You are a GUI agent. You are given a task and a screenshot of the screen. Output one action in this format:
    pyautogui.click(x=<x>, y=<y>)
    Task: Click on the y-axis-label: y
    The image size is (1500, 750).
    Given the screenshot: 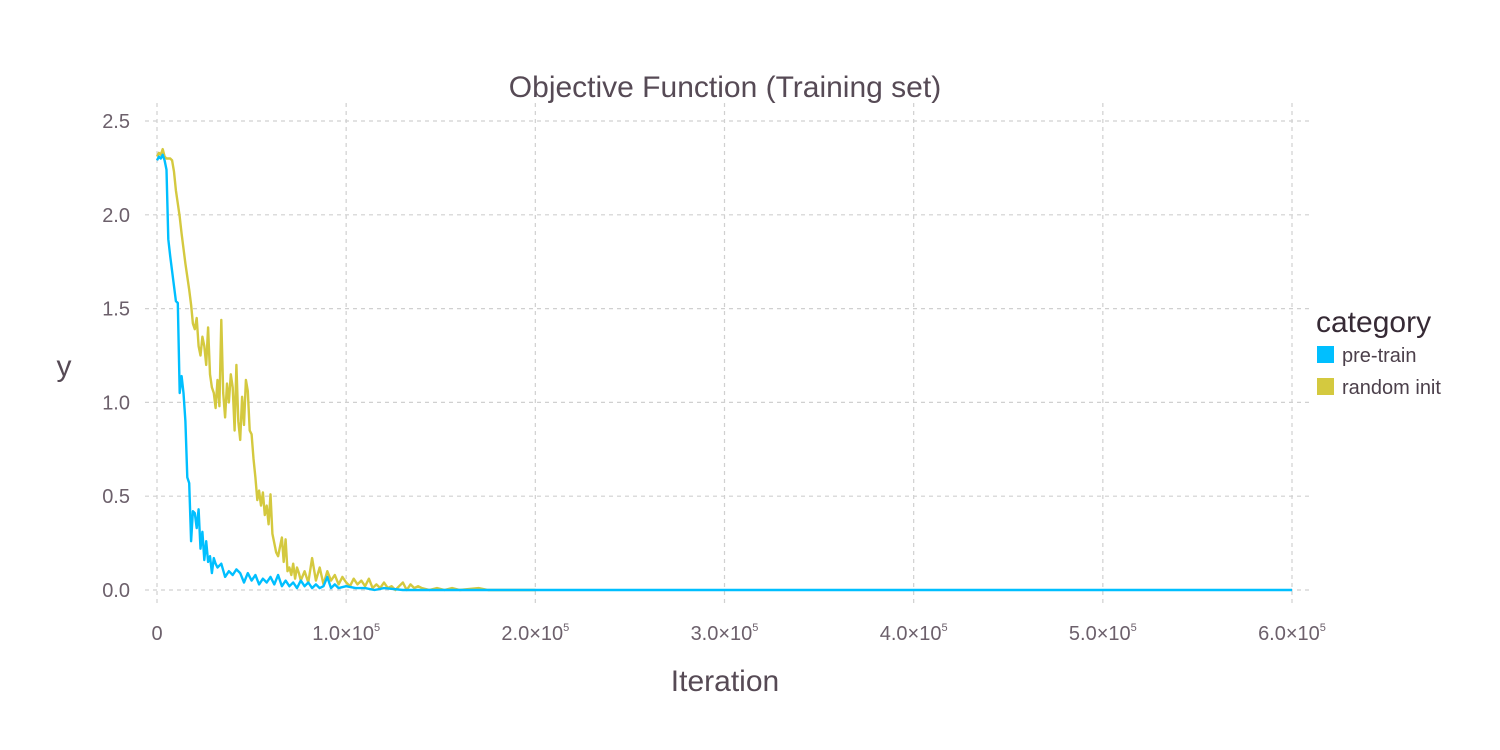 What is the action you would take?
    pyautogui.click(x=64, y=366)
    